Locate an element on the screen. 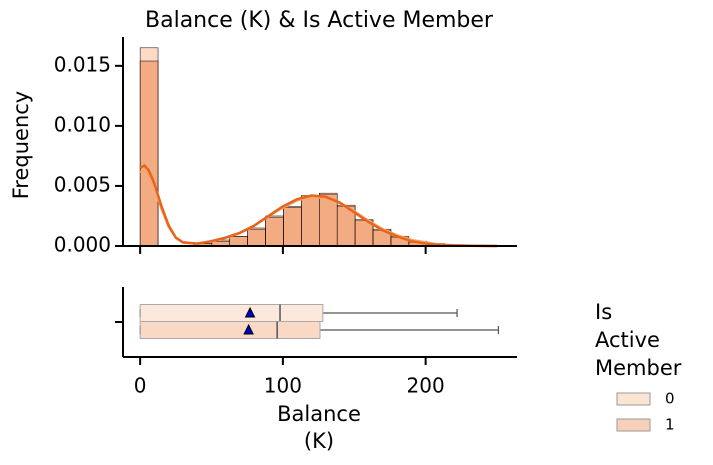 This screenshot has width=713, height=465. y-tick-label: 0.000 is located at coordinates (82, 245).